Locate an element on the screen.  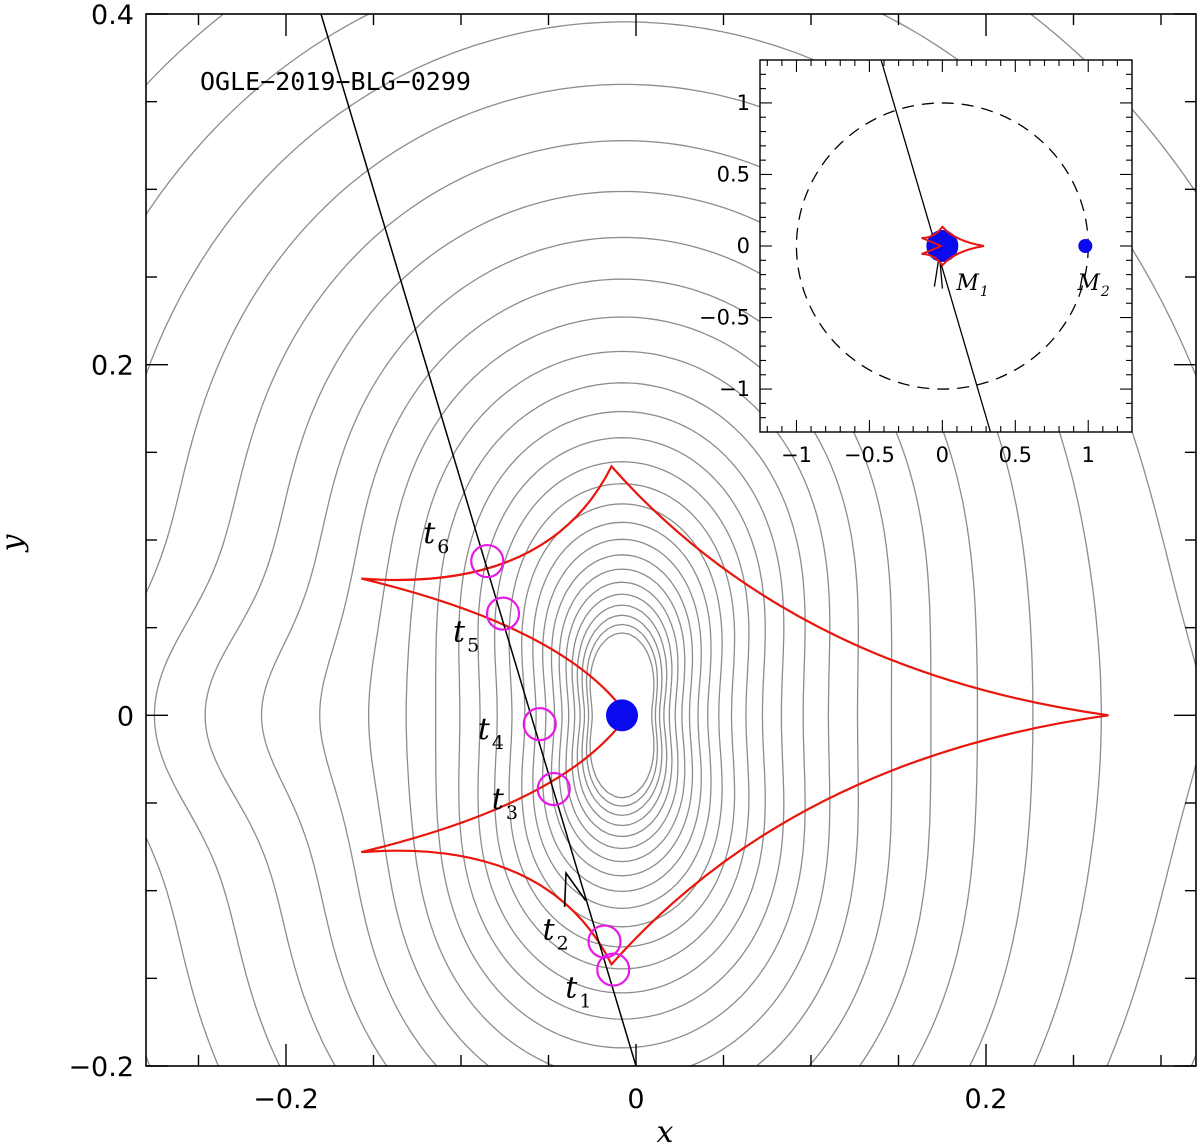
lens-primary-marker is located at coordinates (622, 715).